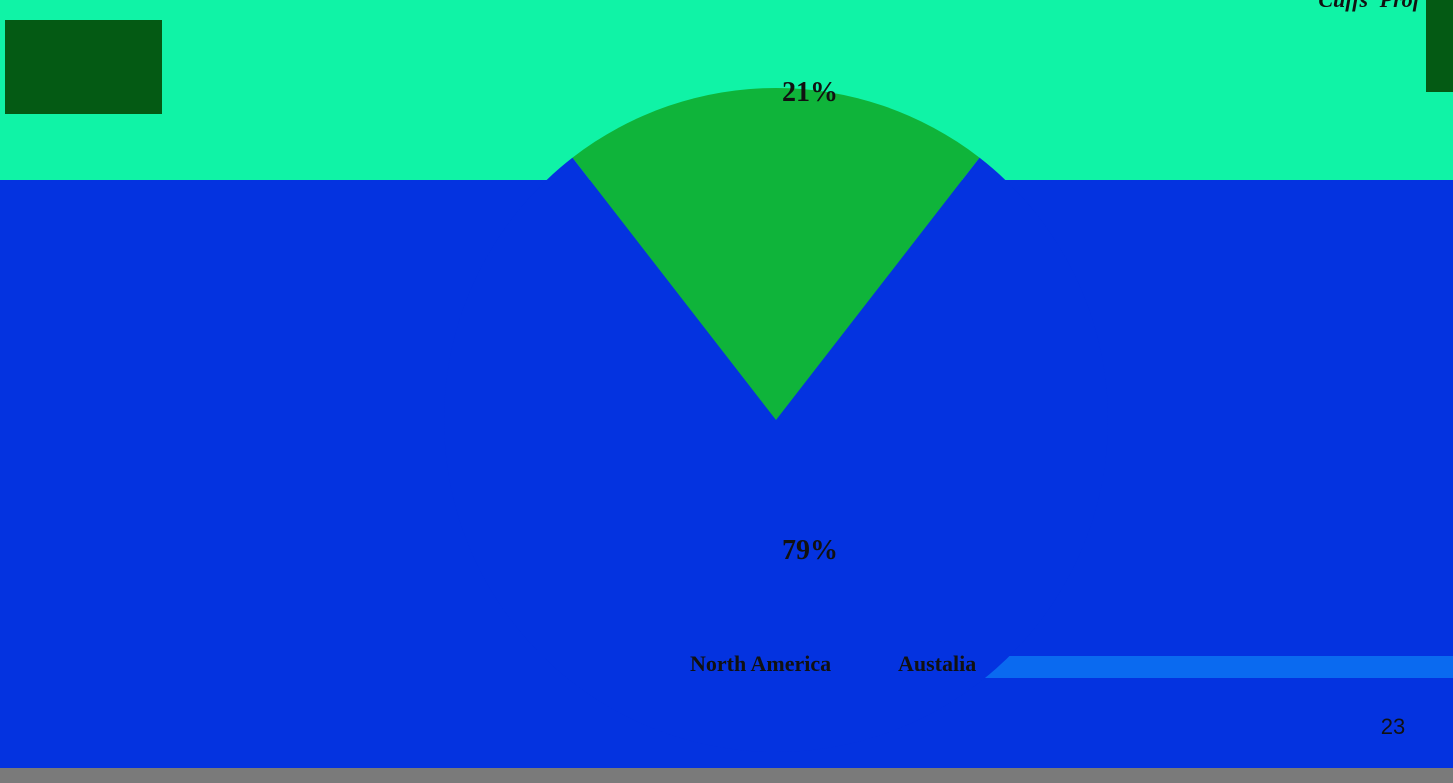 The image size is (1453, 783). Describe the element at coordinates (810, 92) in the screenshot. I see `value-label: 21%` at that location.